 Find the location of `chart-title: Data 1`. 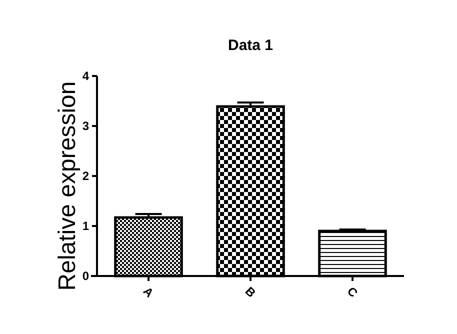

chart-title: Data 1 is located at coordinates (251, 45).